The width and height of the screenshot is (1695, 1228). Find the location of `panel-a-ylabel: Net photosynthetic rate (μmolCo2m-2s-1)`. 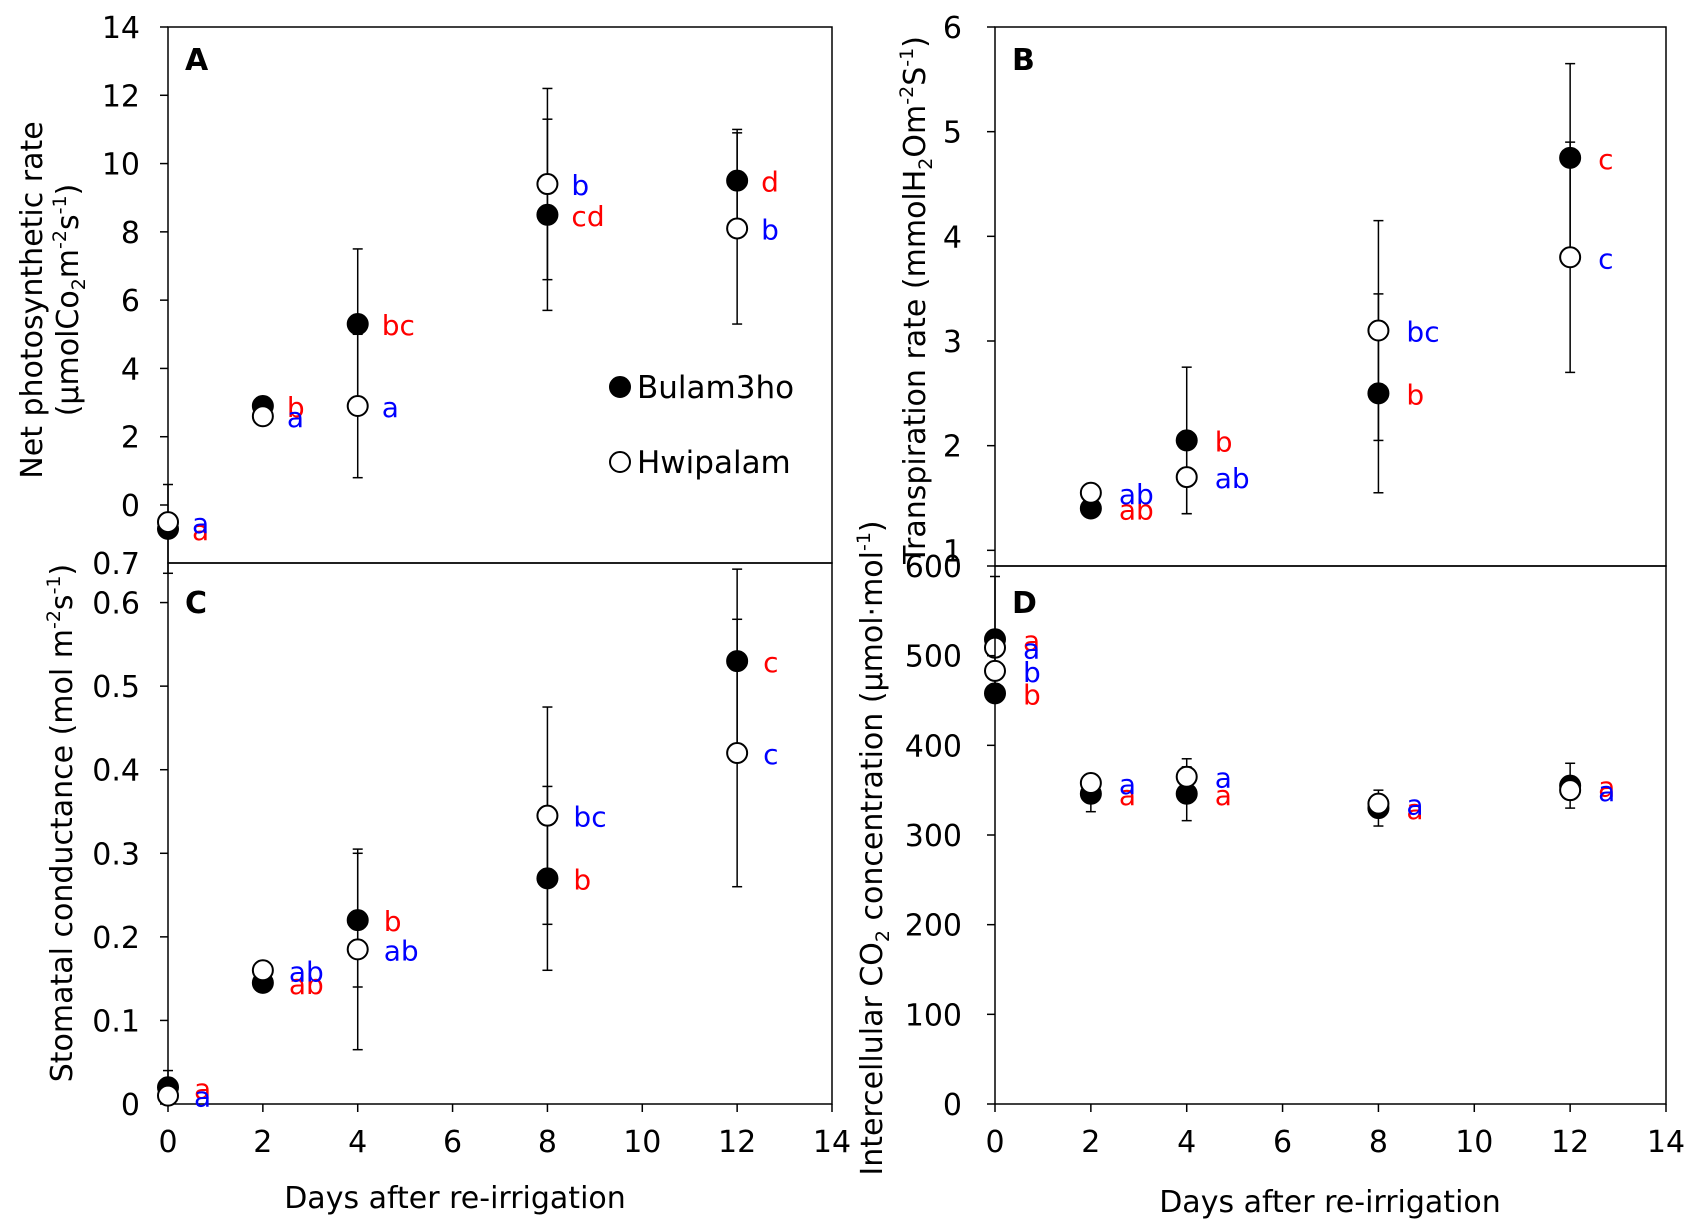

panel-a-ylabel: Net photosynthetic rate (μmolCo2m-2s-1) is located at coordinates (52, 299).